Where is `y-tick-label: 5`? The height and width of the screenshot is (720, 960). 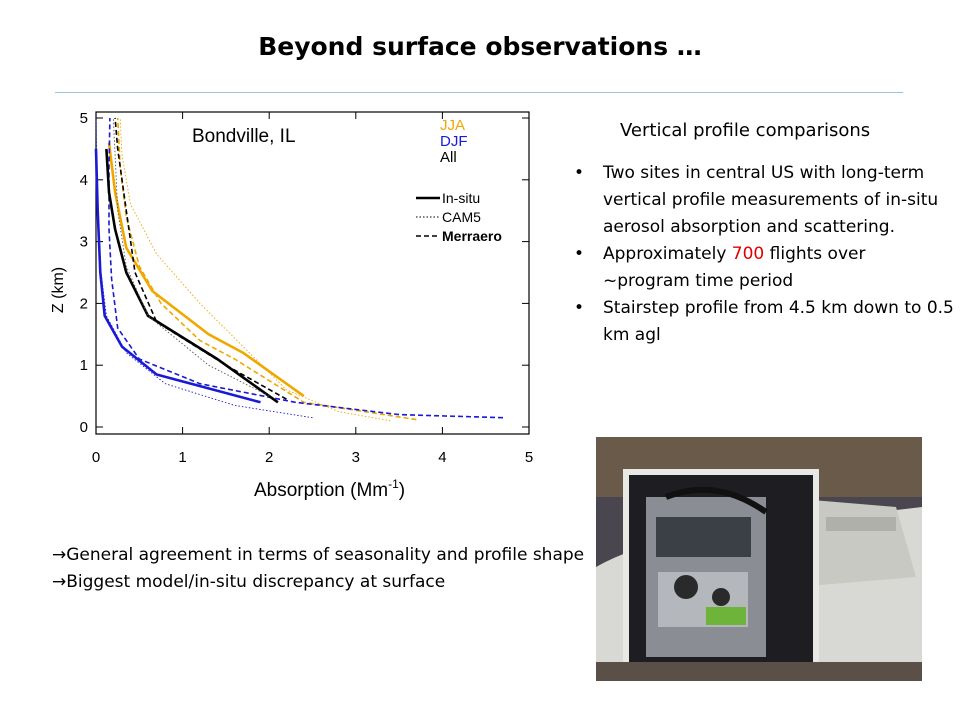 y-tick-label: 5 is located at coordinates (84, 118).